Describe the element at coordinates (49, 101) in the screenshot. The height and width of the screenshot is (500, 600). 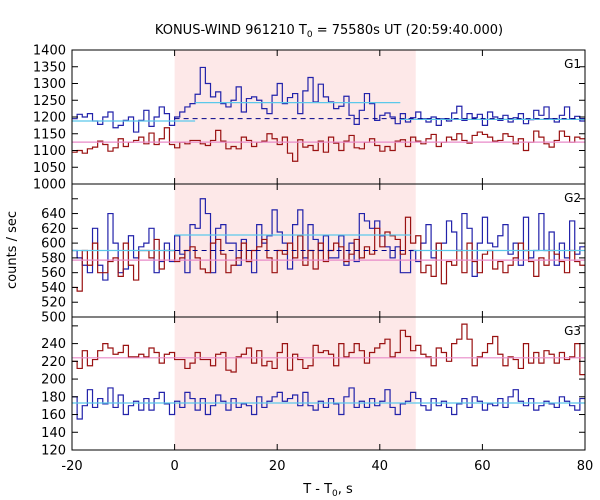
I see `y-tick-label: 1250` at that location.